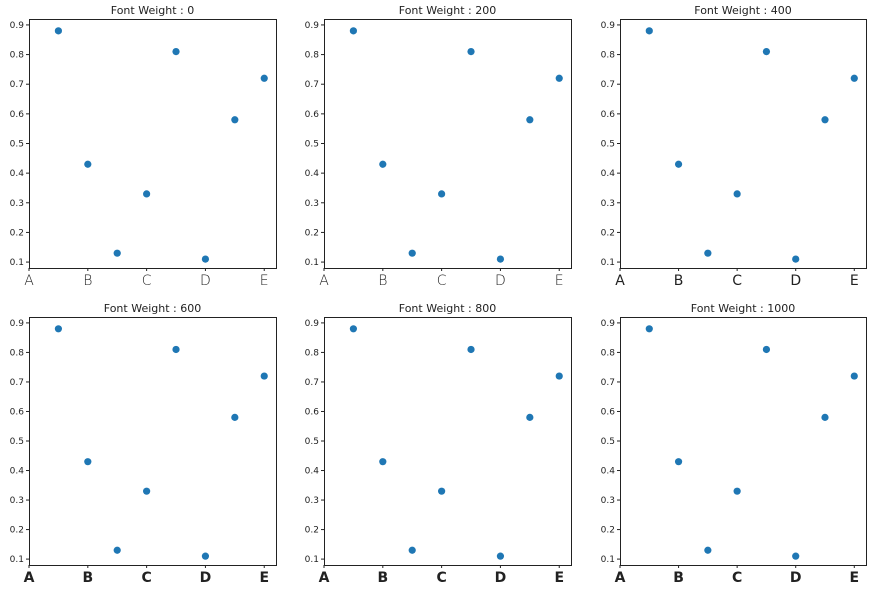 The height and width of the screenshot is (592, 873). Describe the element at coordinates (152, 10) in the screenshot. I see `subplot-title: Font Weight : 0` at that location.